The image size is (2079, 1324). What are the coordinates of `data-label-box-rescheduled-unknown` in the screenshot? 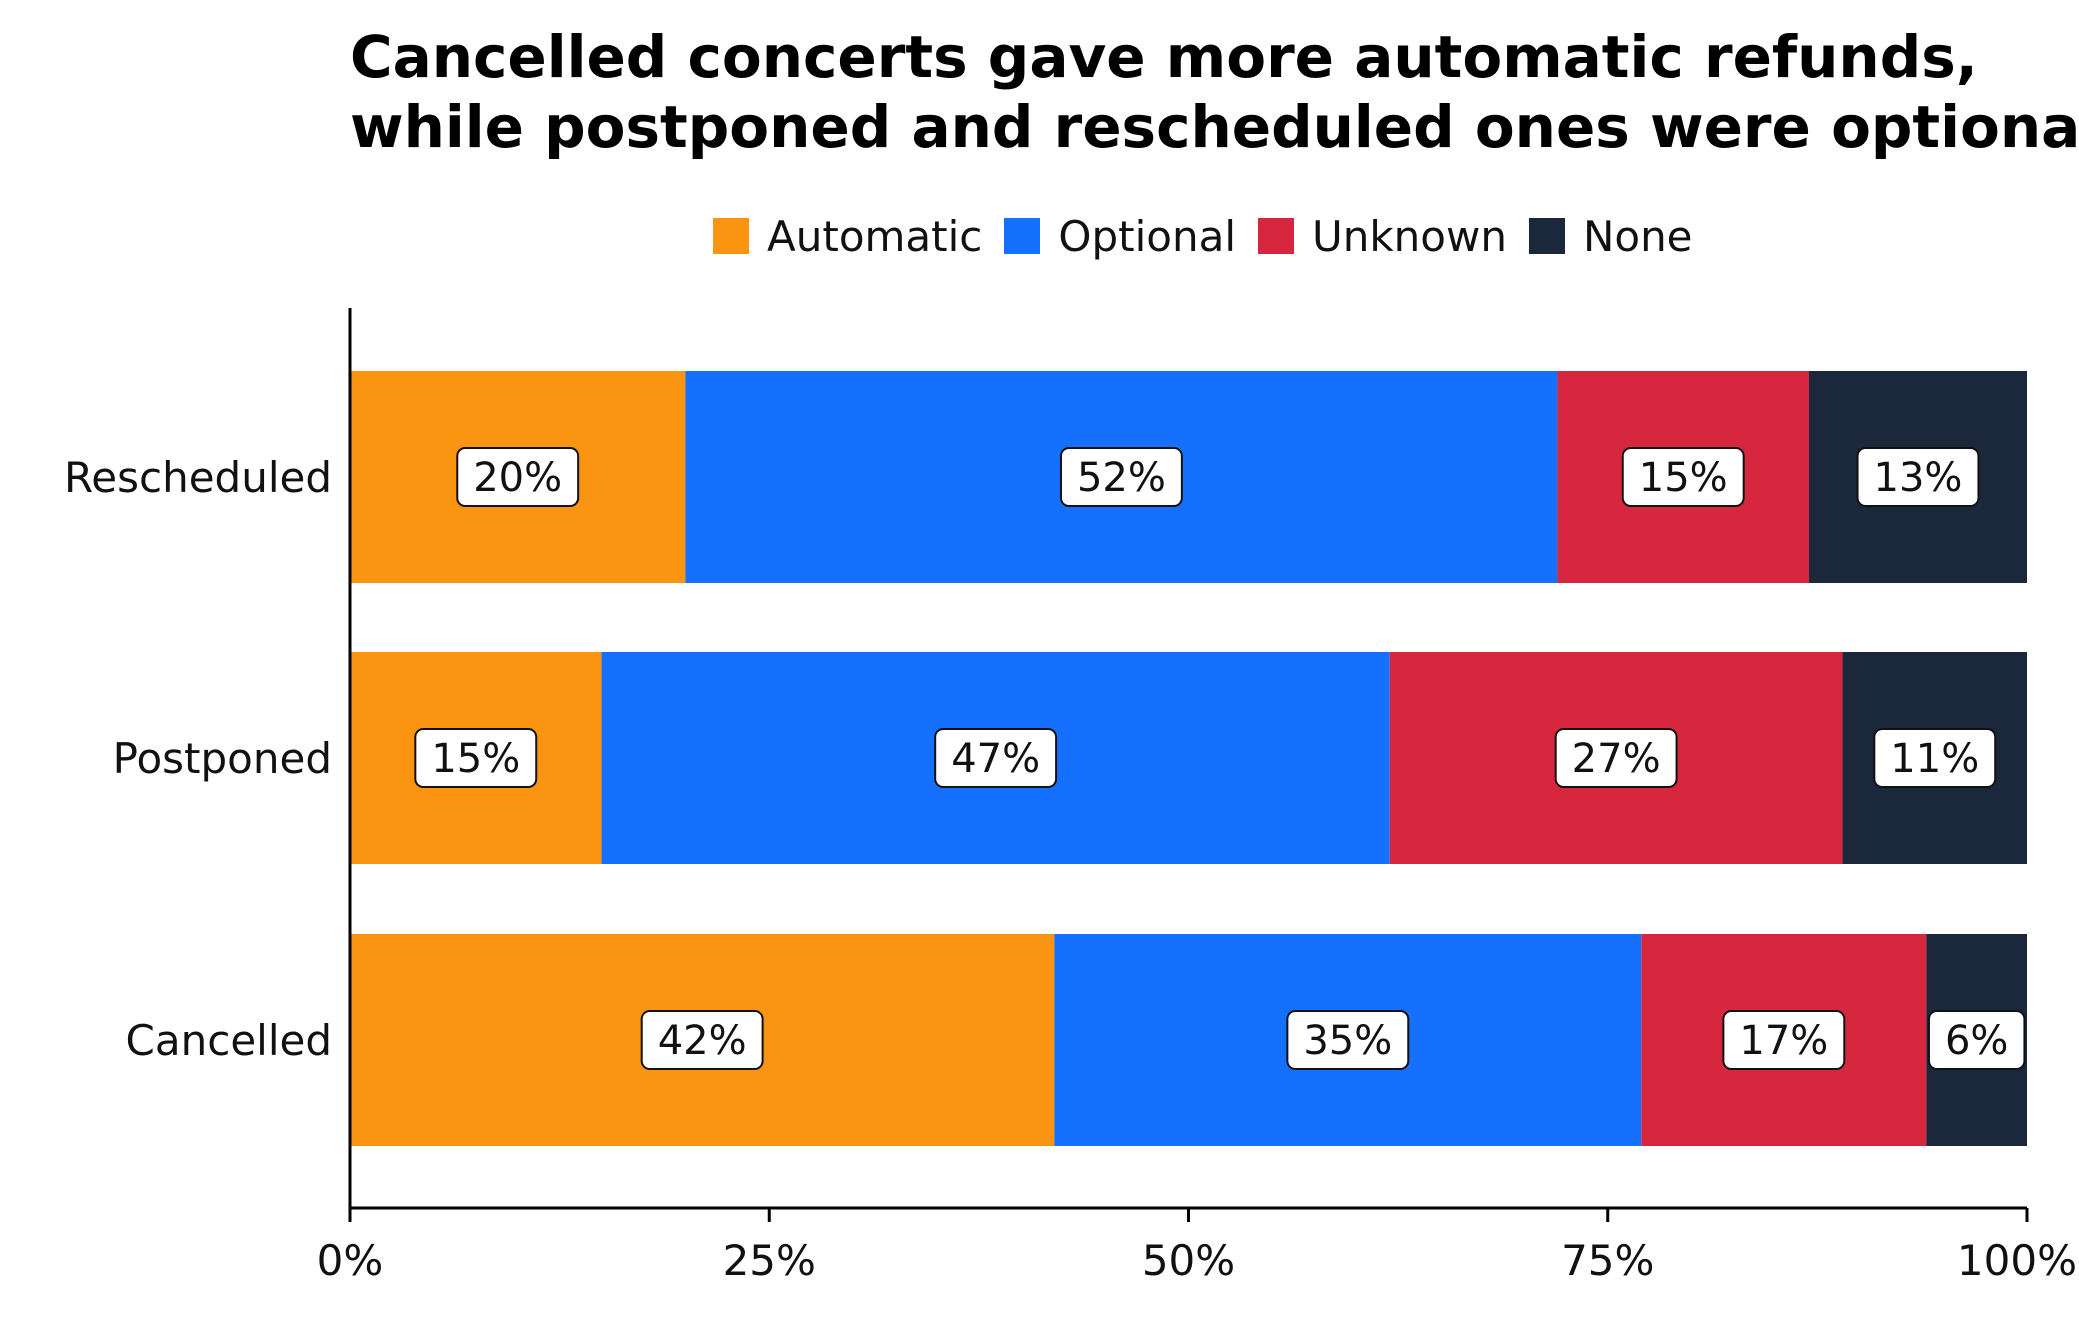 It's located at (1683, 477).